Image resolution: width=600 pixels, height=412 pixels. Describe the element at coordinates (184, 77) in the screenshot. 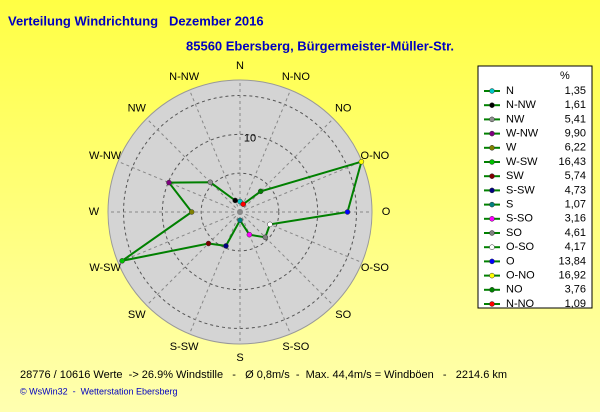

I see `direction-label: N-NW` at that location.